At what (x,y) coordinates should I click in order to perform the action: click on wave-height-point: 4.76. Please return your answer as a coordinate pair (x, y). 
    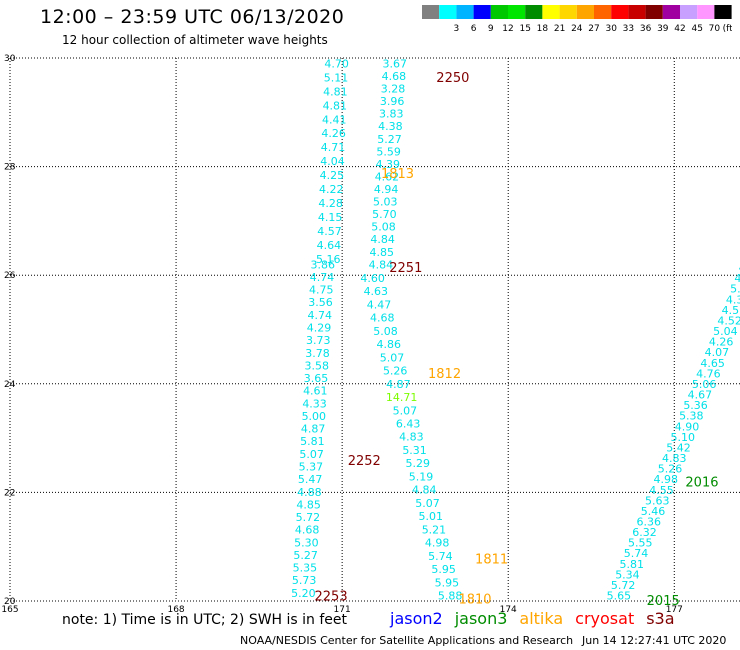
    Looking at the image, I should click on (708, 373).